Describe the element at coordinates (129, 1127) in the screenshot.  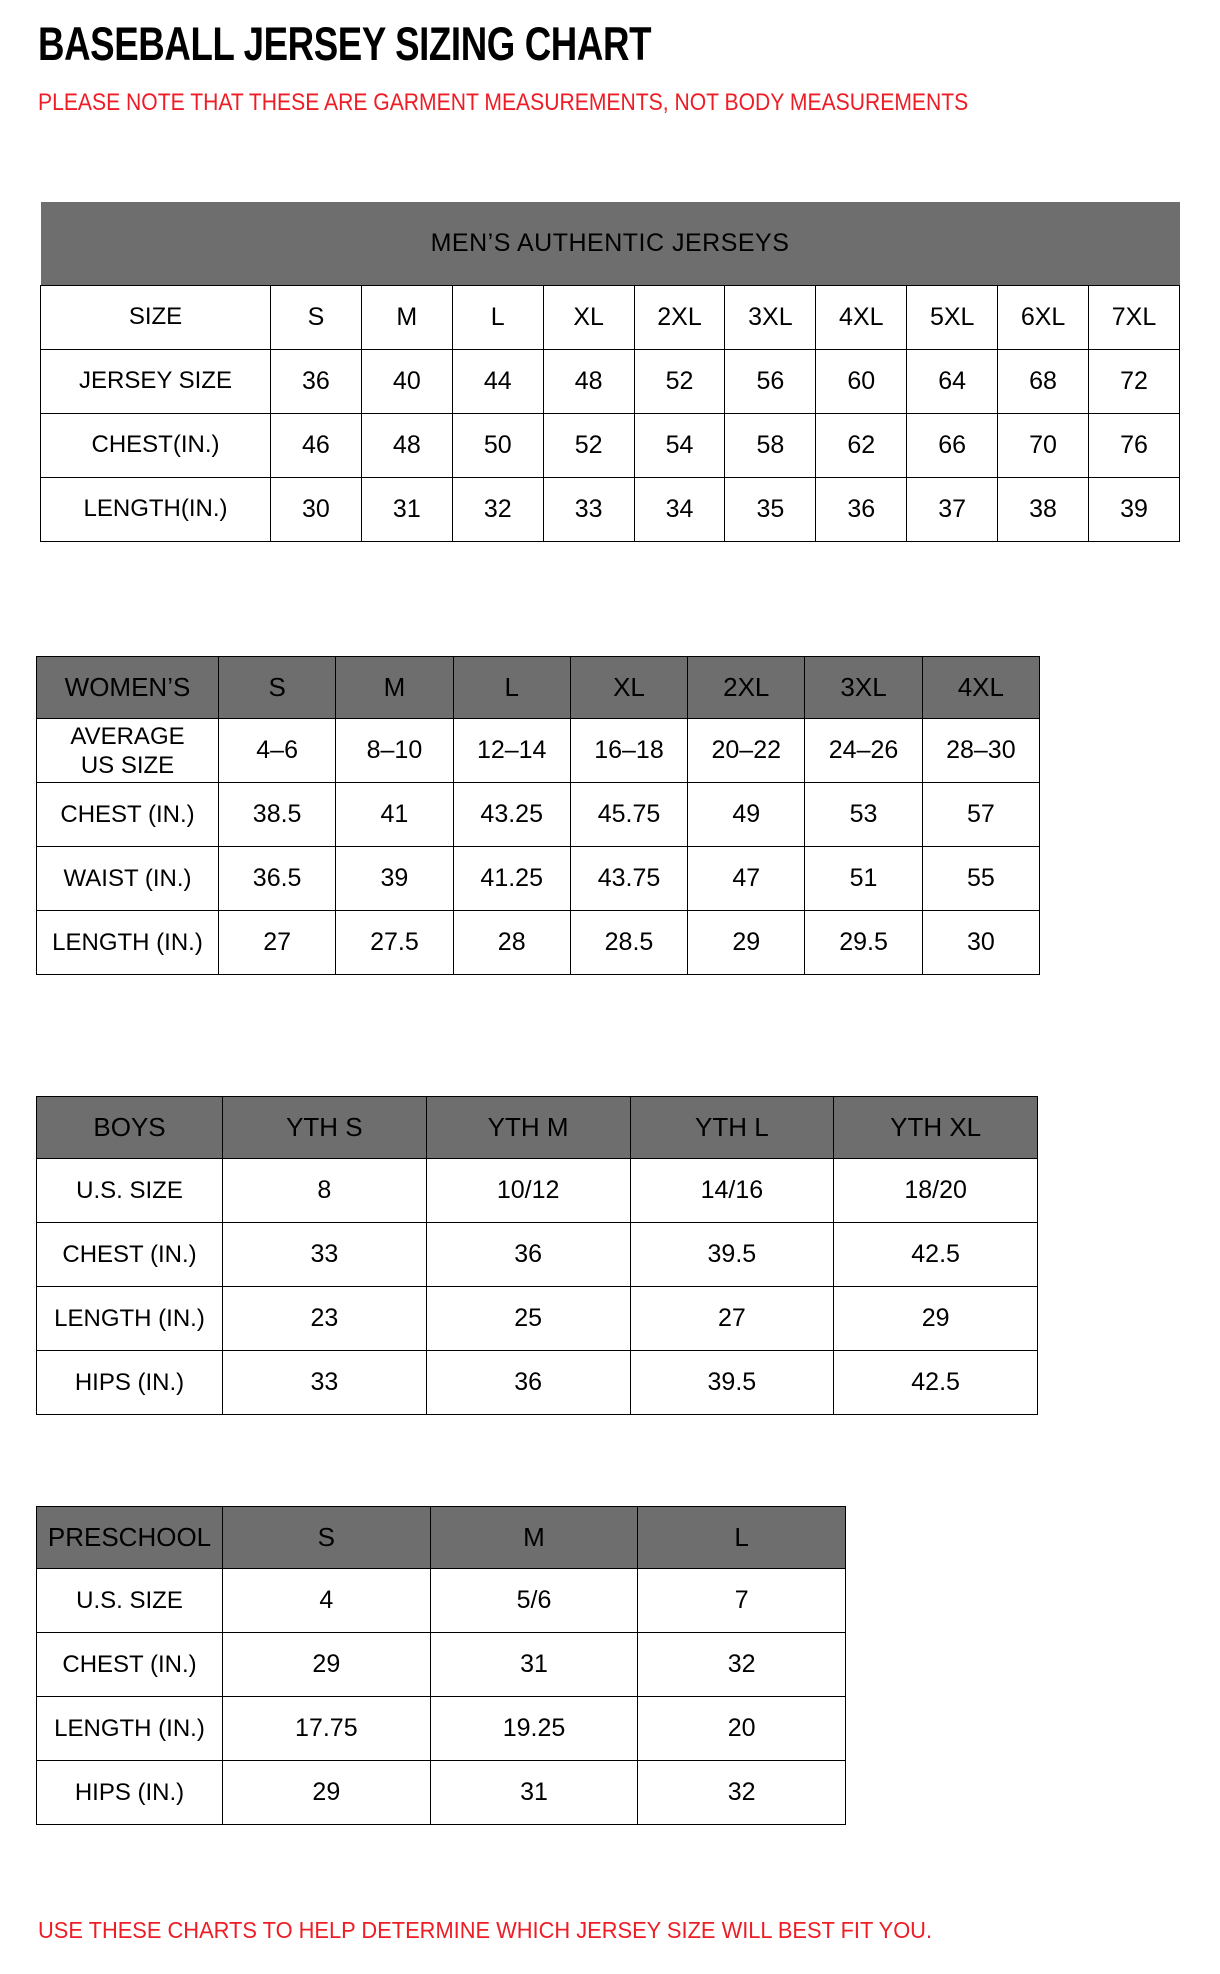
I see `boys-corner-label: BOYS` at that location.